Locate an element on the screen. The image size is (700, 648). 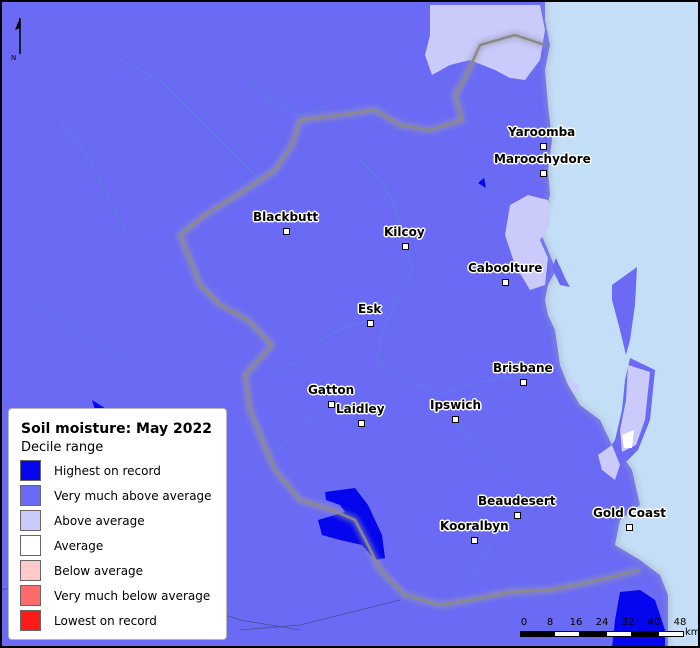
north-arrow-icon is located at coordinates (18, 36).